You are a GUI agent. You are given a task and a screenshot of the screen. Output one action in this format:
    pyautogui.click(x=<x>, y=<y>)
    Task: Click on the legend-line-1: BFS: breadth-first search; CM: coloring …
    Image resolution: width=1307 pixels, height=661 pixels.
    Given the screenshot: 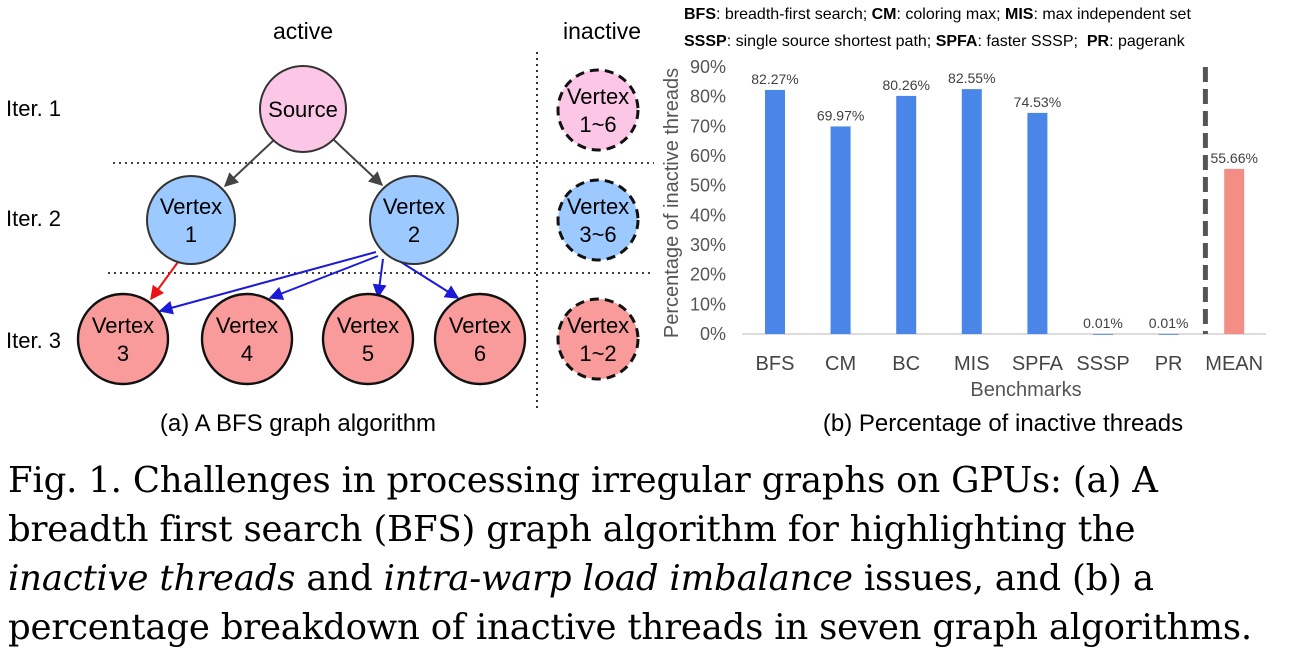 What is the action you would take?
    pyautogui.click(x=937, y=14)
    